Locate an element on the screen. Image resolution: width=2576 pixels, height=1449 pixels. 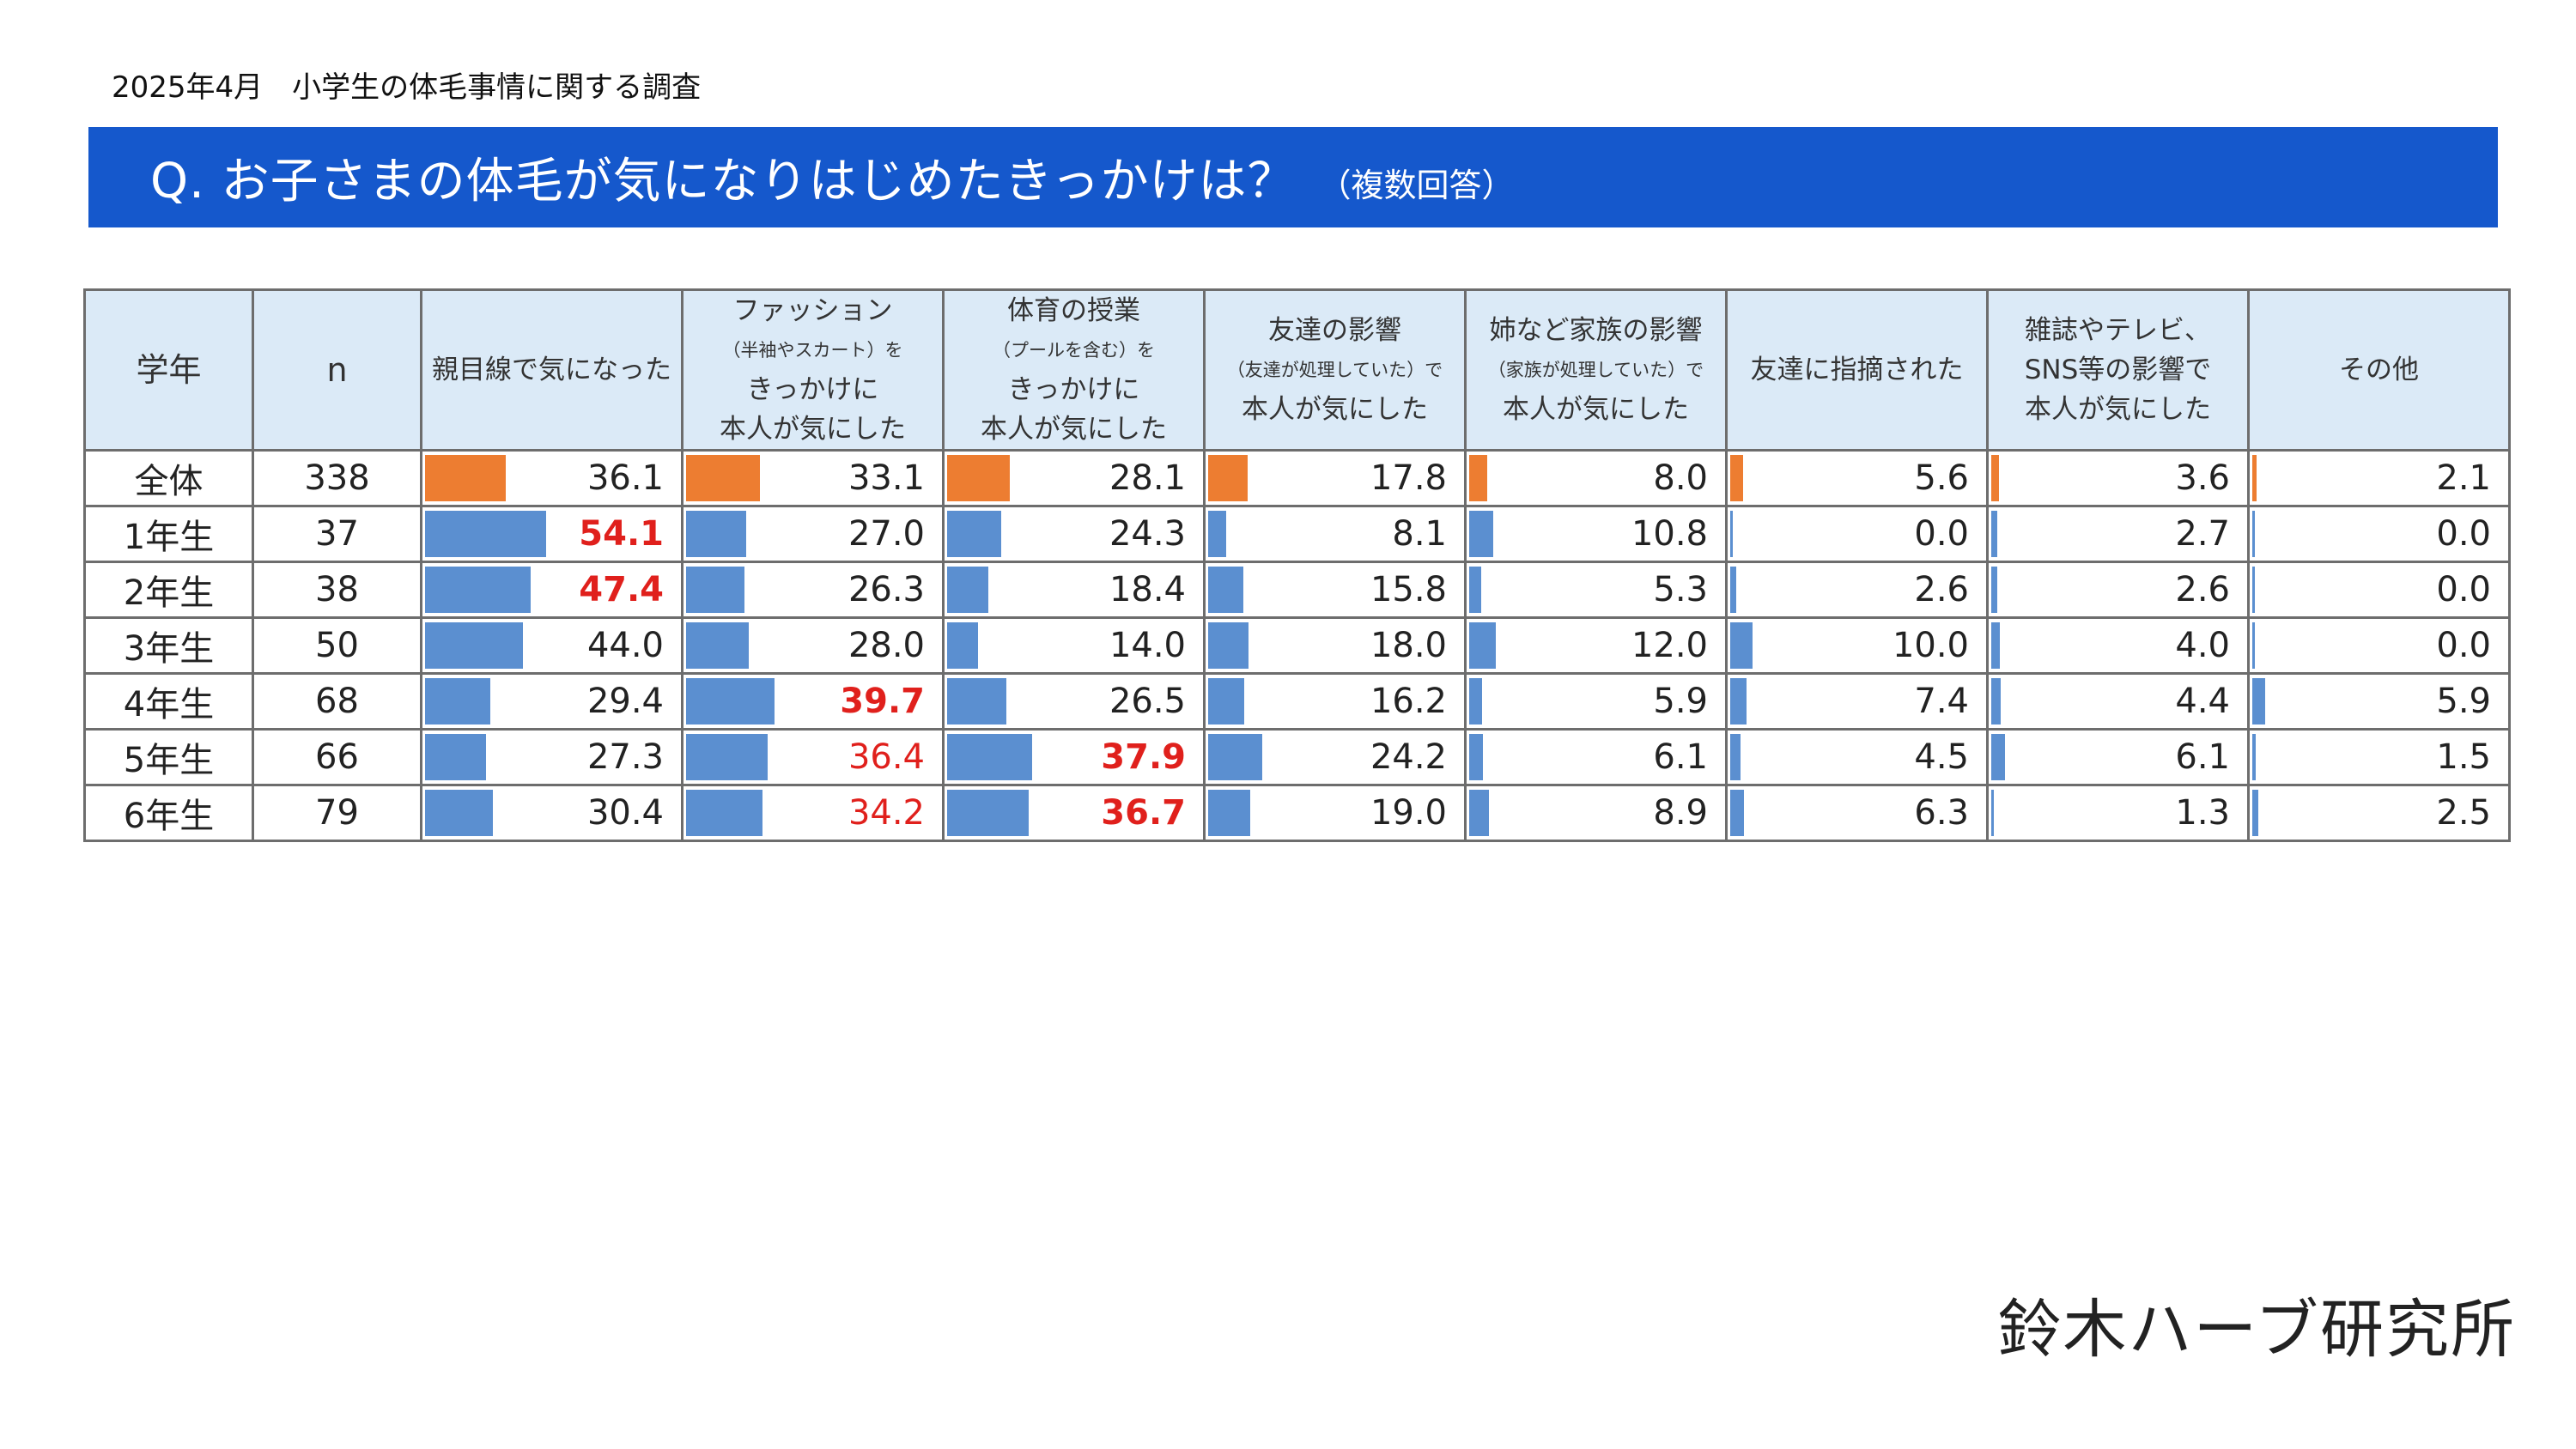
value-cell-media: 2.6 is located at coordinates (2118, 590).